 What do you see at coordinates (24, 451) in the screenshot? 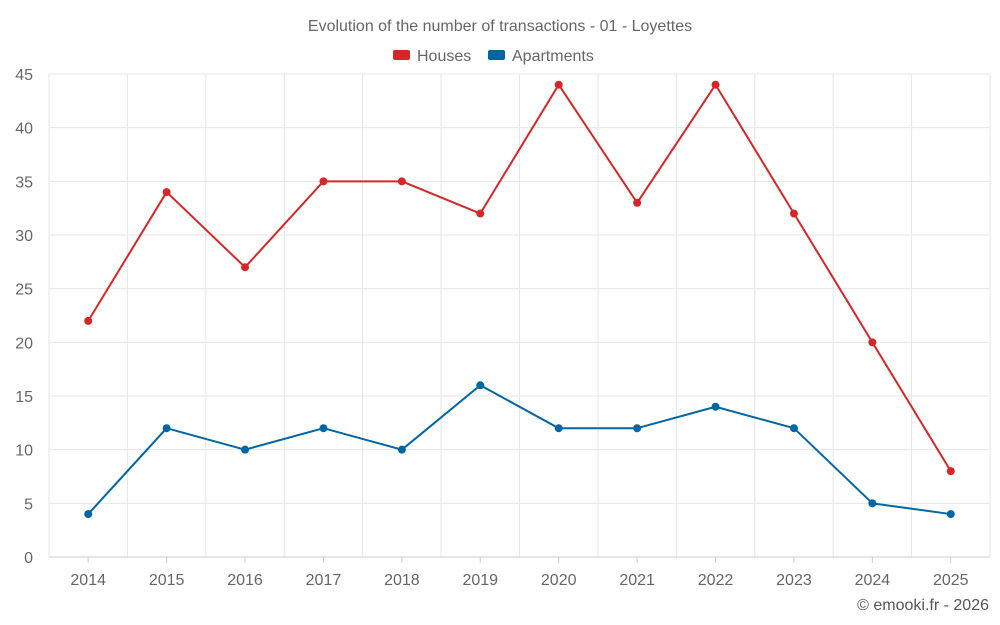
I see `y-tick-label: 10` at bounding box center [24, 451].